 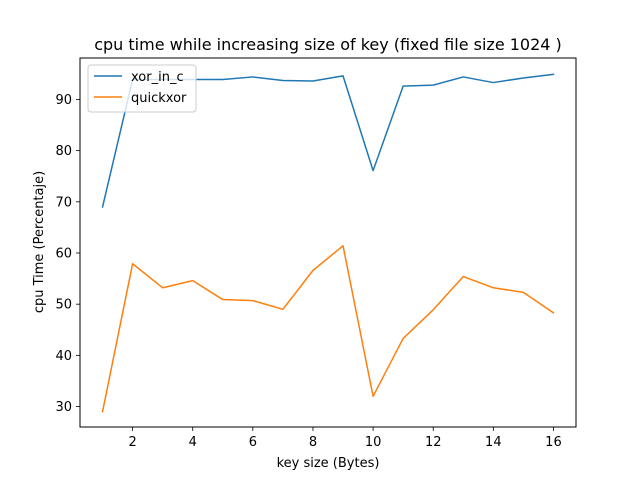 I want to click on x-tick-label: 6, so click(x=253, y=442).